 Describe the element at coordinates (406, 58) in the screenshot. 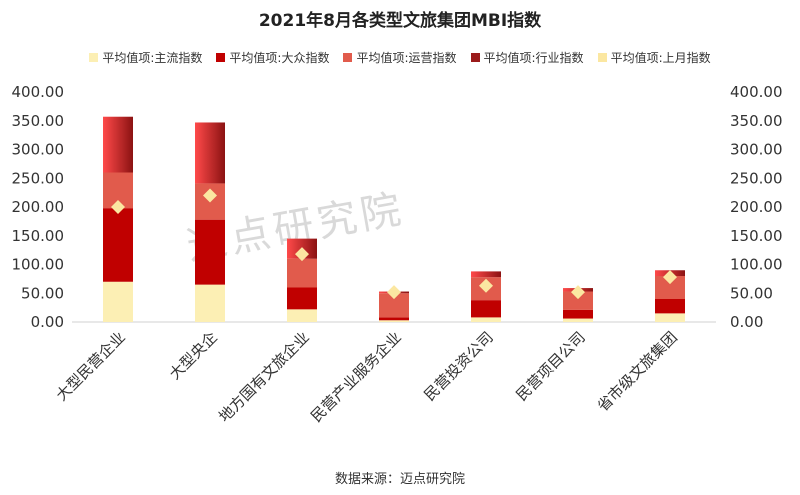

I see `legend-label: 平均值项:运营指数` at that location.